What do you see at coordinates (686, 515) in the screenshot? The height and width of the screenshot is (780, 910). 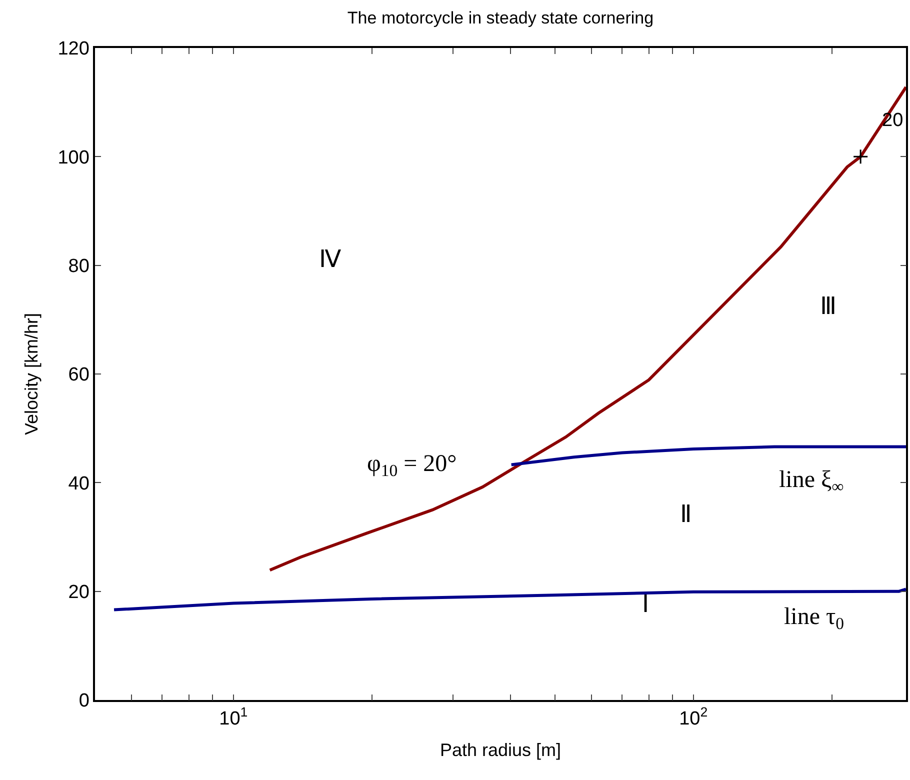 I see `annotation: Ⅱ` at bounding box center [686, 515].